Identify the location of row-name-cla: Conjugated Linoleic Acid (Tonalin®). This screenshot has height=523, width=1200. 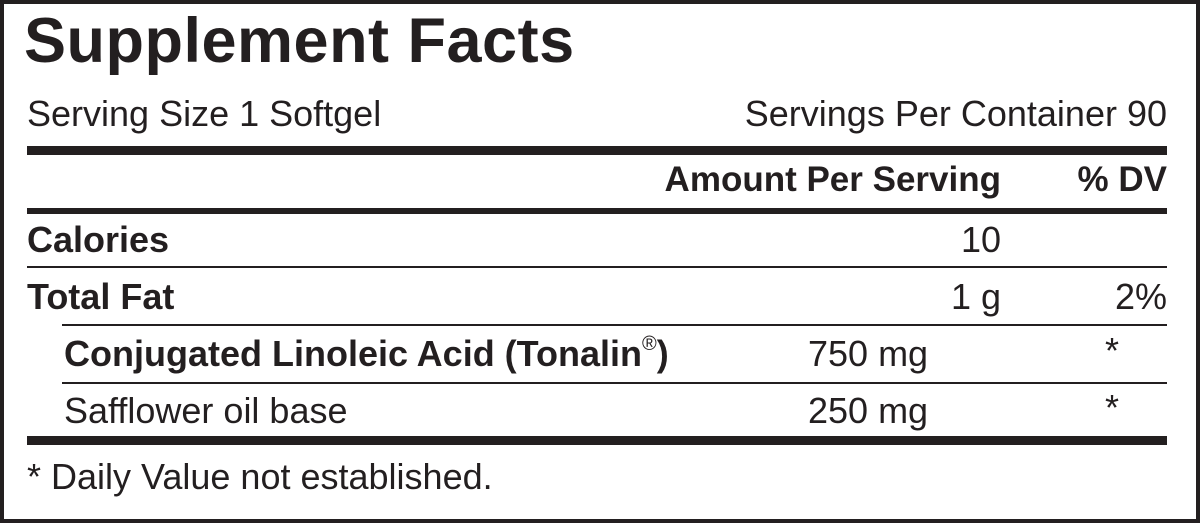
(366, 353).